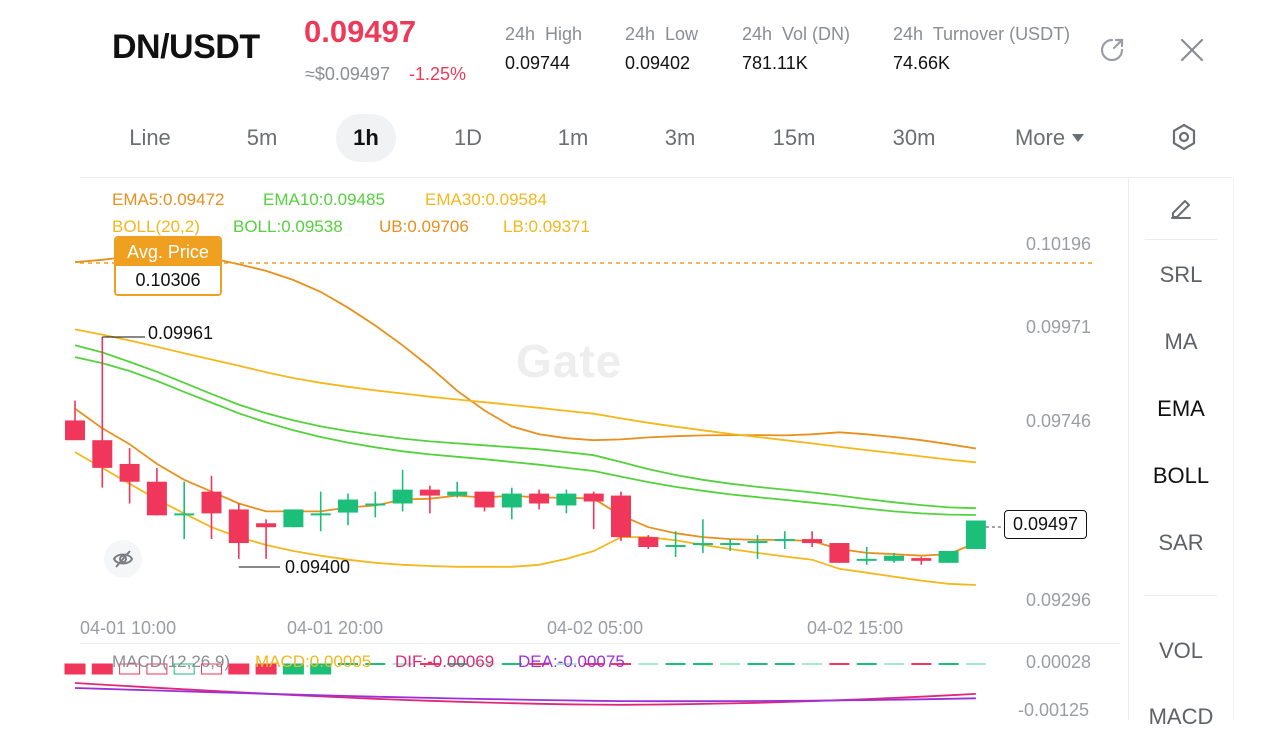  I want to click on tab-1m: 1m, so click(573, 137).